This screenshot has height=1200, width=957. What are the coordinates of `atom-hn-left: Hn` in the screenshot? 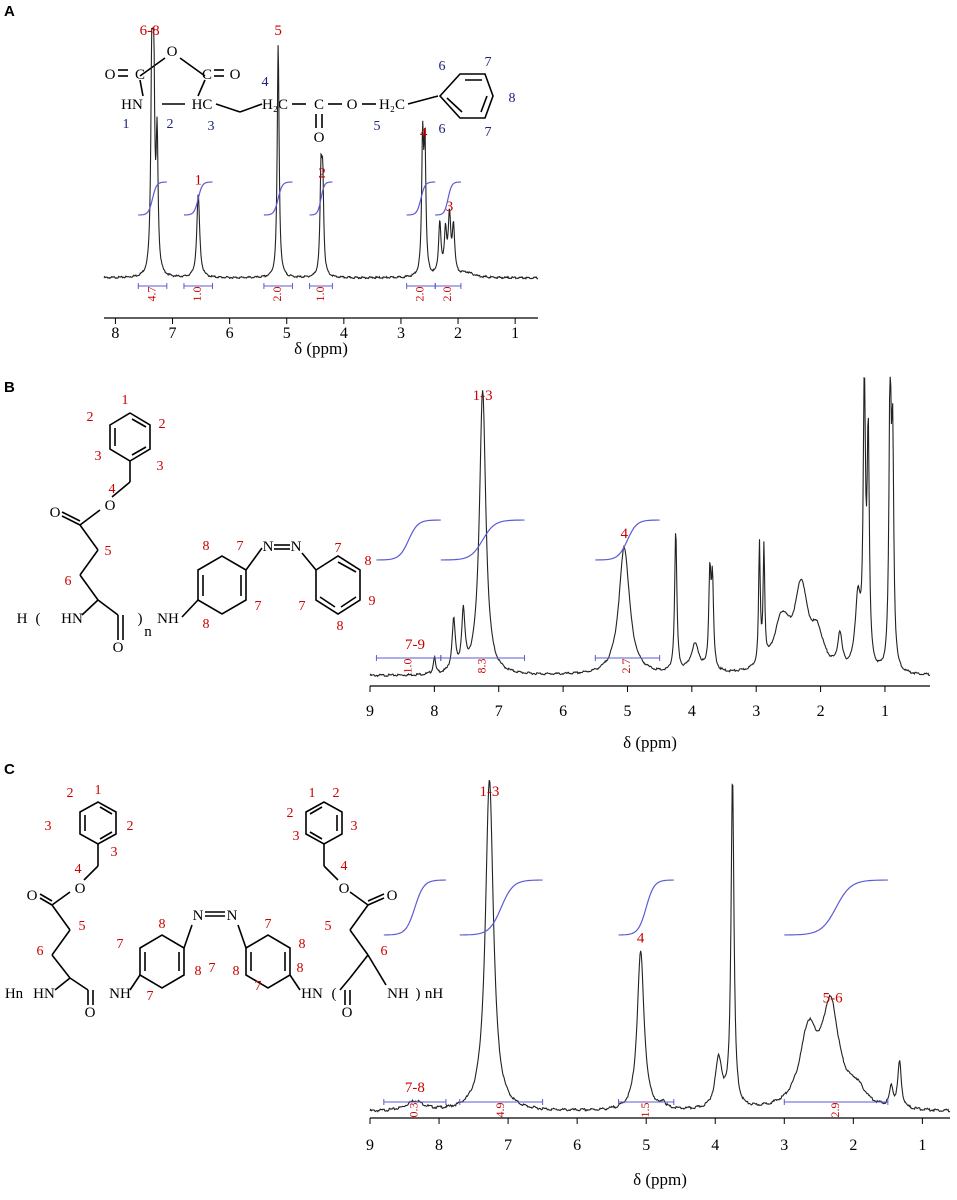 It's located at (14, 994).